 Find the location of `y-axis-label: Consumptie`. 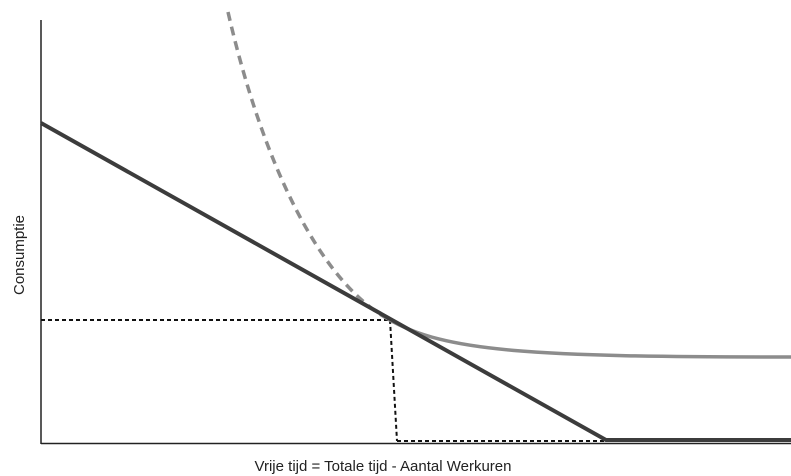

y-axis-label: Consumptie is located at coordinates (19, 255).